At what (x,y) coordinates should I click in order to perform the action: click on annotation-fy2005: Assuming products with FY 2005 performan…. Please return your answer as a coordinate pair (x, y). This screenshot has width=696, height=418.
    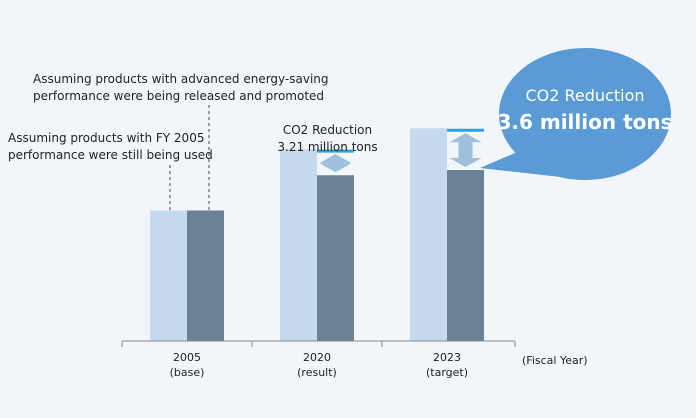
    Looking at the image, I should click on (110, 147).